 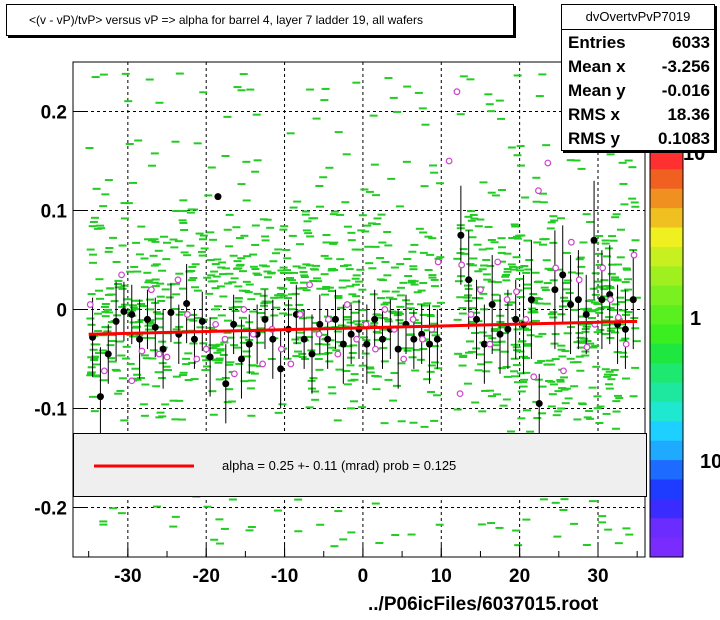 What do you see at coordinates (363, 576) in the screenshot?
I see `x-tick-label: 0` at bounding box center [363, 576].